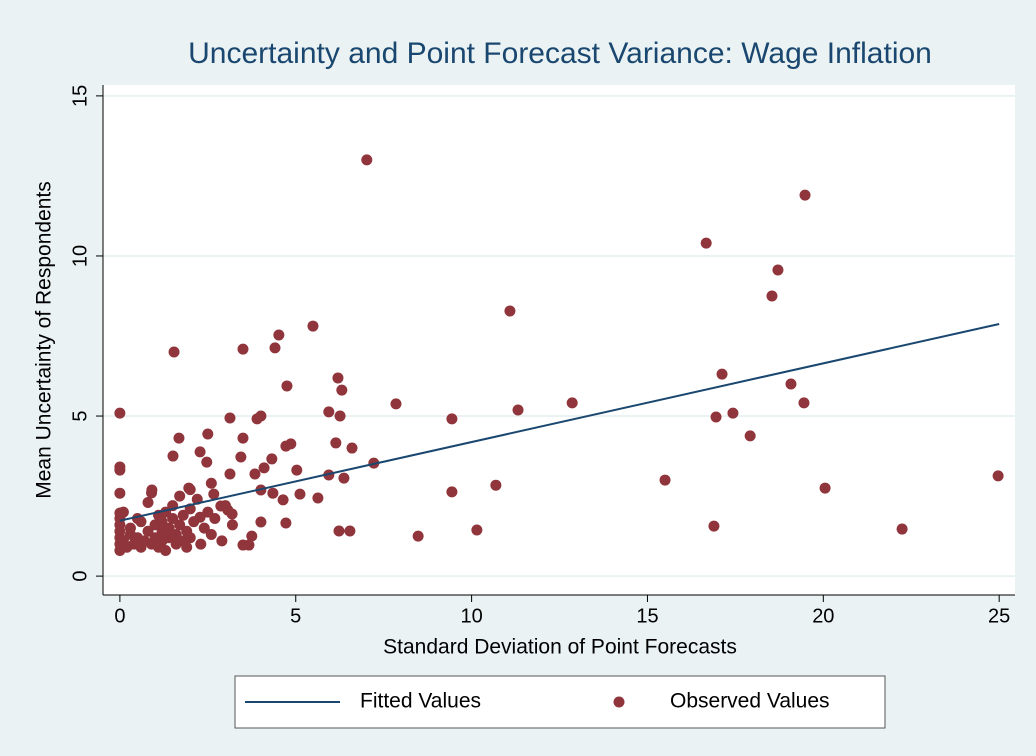 This screenshot has width=1036, height=756. What do you see at coordinates (80, 256) in the screenshot?
I see `y-tick-label: 10` at bounding box center [80, 256].